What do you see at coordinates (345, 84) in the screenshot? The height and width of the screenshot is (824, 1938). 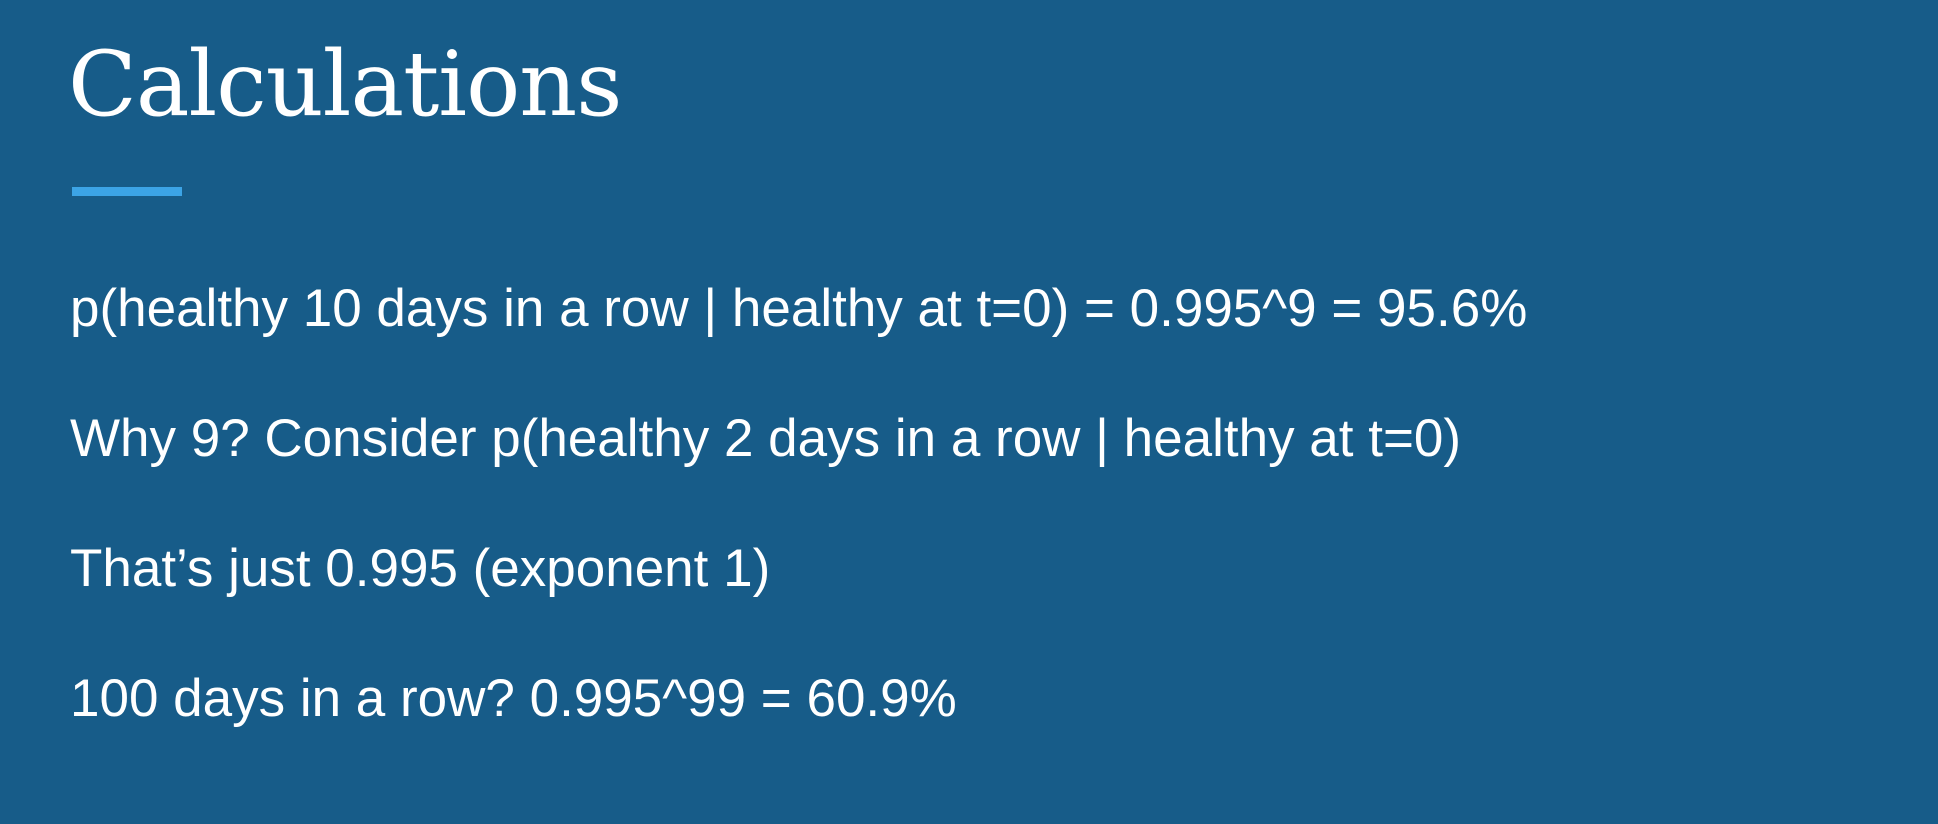 I see `slide-title: Calculations` at bounding box center [345, 84].